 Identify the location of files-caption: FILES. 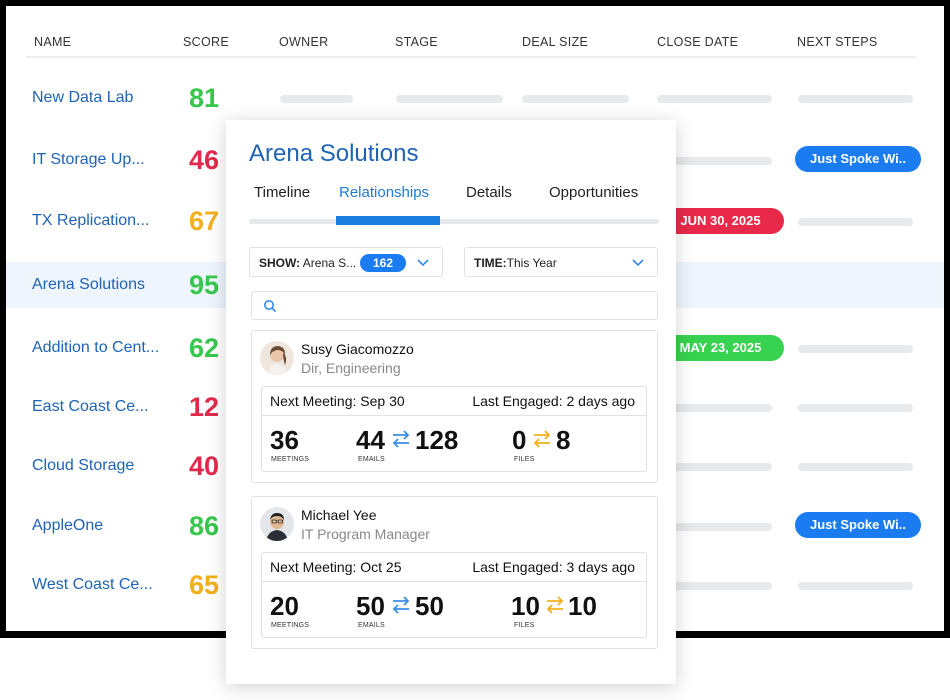
(524, 625).